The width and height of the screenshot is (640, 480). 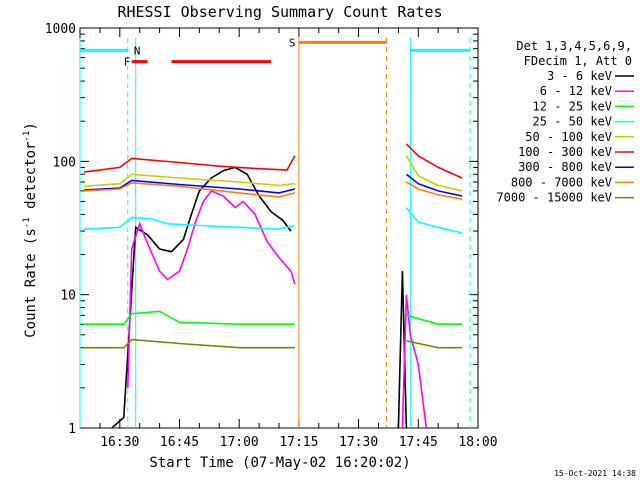 What do you see at coordinates (574, 46) in the screenshot?
I see `legend-header-line1: Det 1,3,4,5,6,9,` at bounding box center [574, 46].